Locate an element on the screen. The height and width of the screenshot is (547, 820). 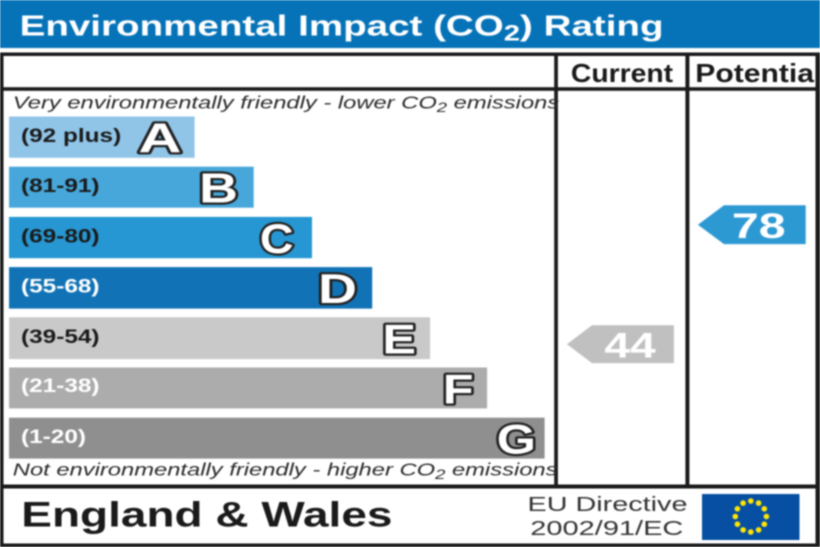
svg-text: Potential is located at coordinates (757, 73).